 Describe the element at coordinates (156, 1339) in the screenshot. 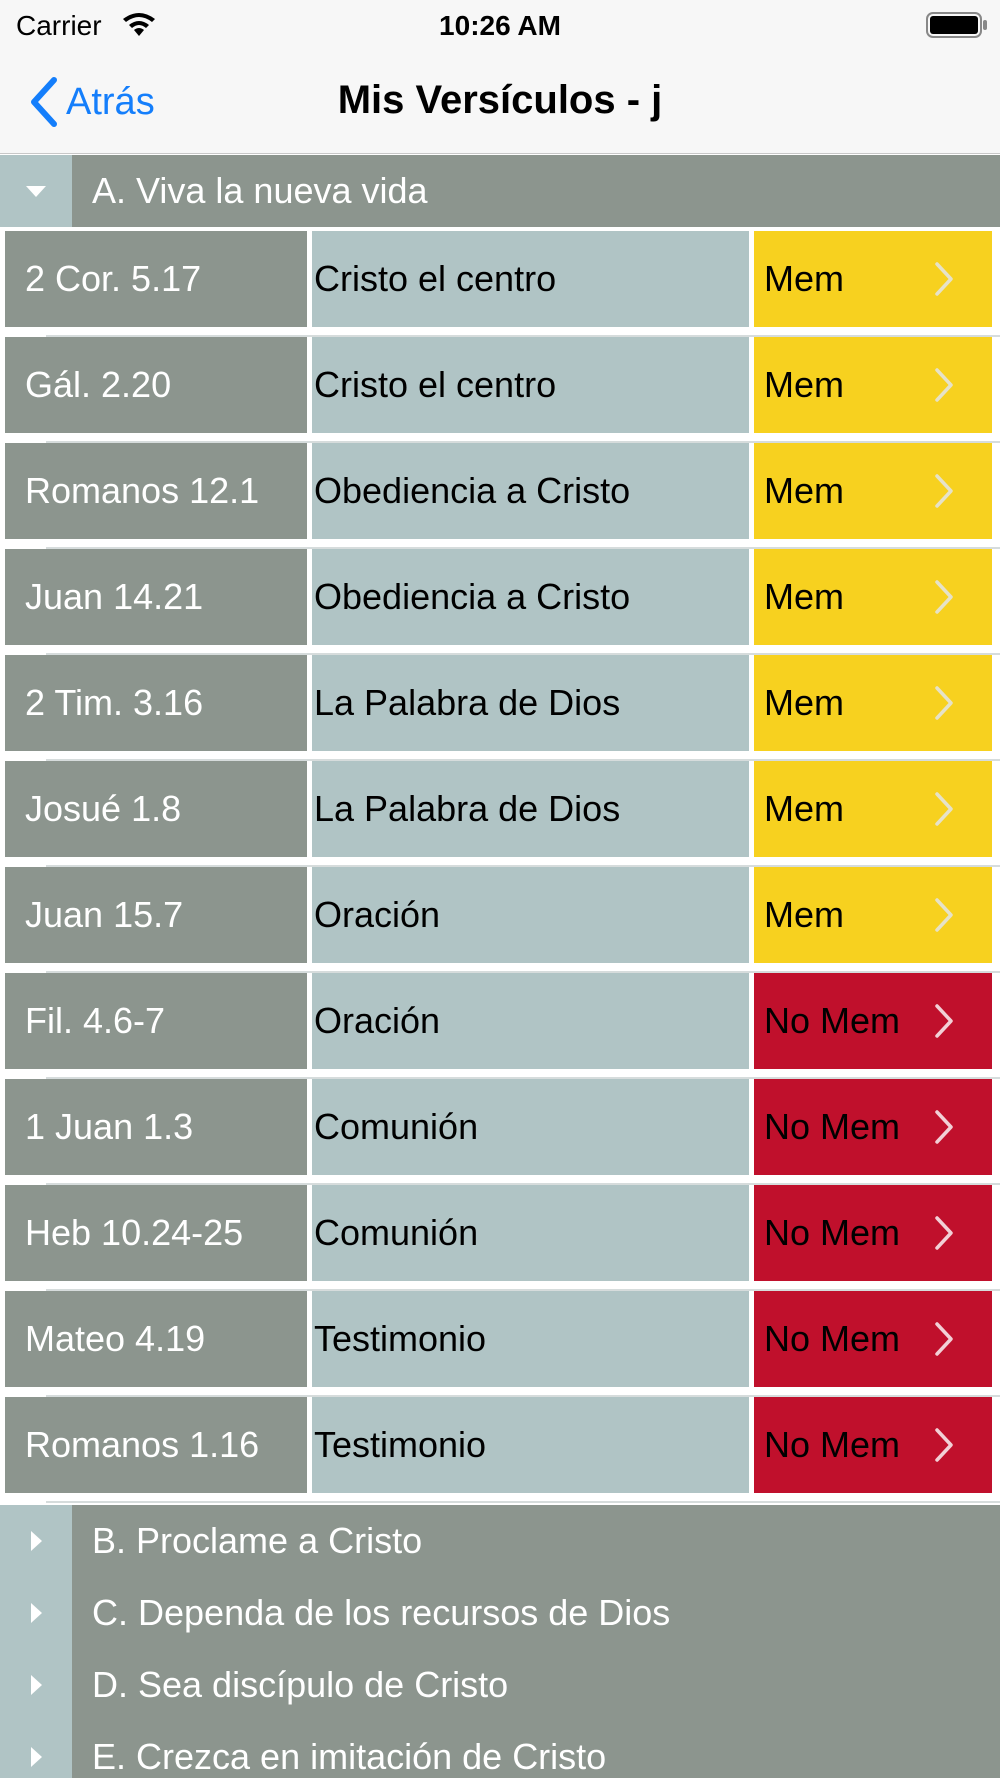

I see `verse-reference: Mateo 4.19` at that location.